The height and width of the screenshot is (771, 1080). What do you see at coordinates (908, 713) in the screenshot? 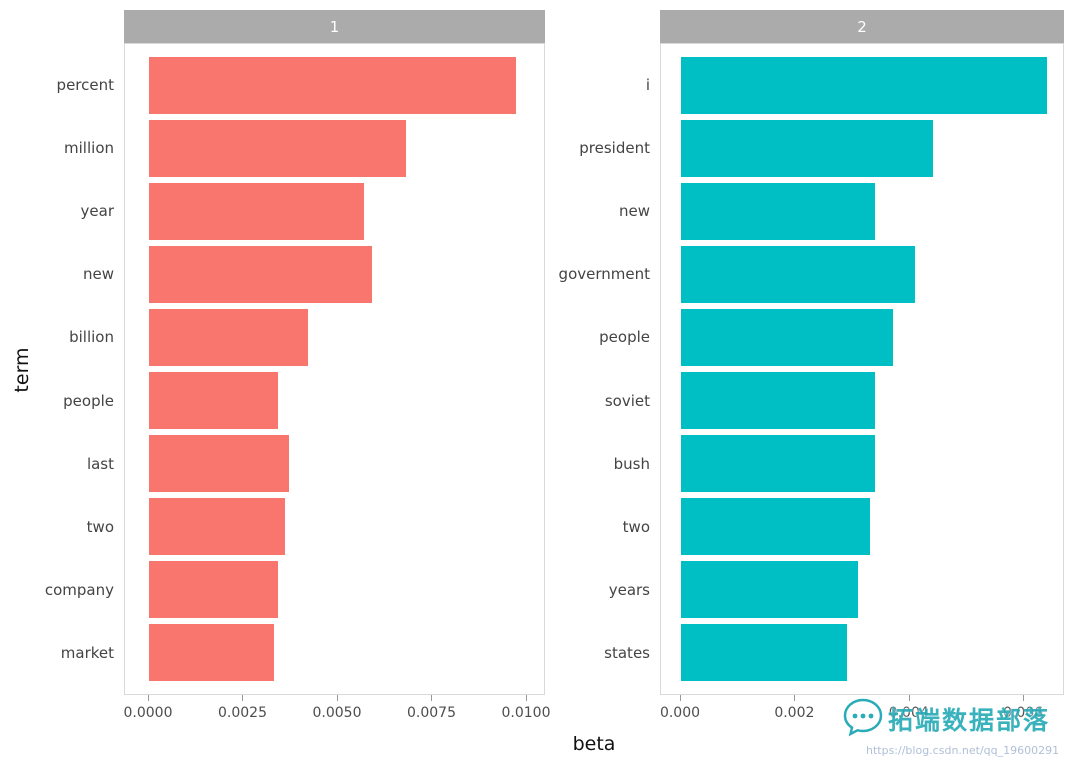
I see `x-tick-label: 0.004` at bounding box center [908, 713].